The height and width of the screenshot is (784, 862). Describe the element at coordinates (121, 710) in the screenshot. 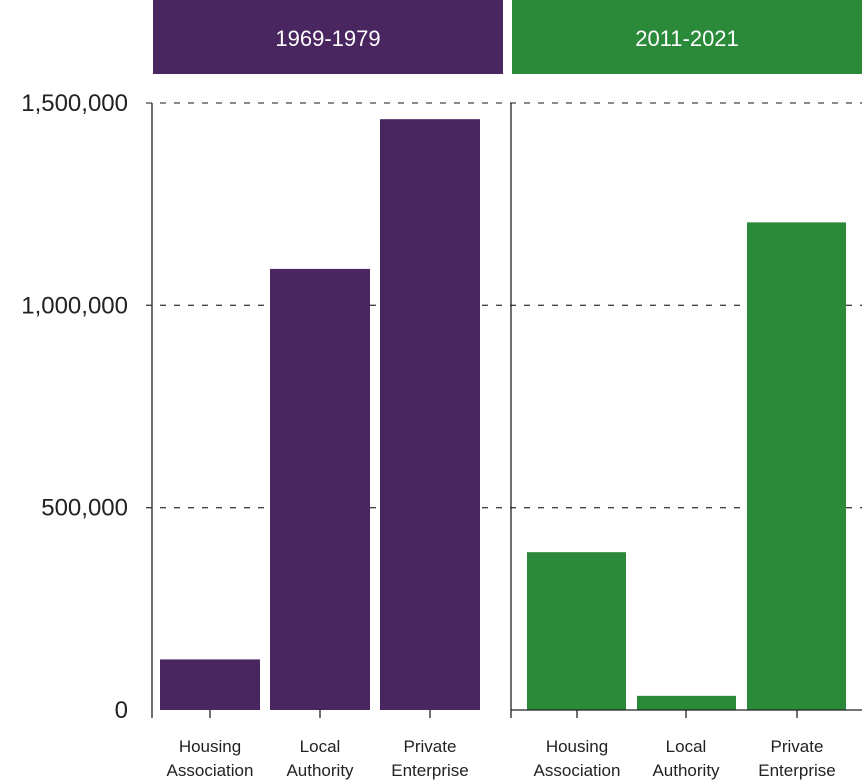

I see `y-tick-label: 0` at that location.